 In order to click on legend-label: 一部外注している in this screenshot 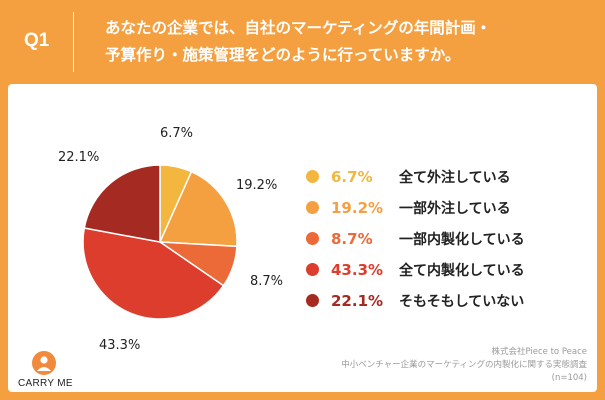, I will do `click(455, 208)`.